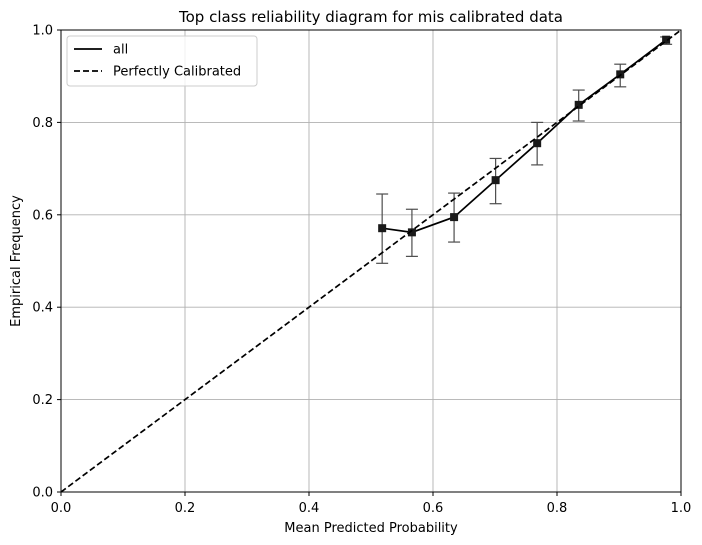 This screenshot has width=702, height=545. What do you see at coordinates (120, 50) in the screenshot?
I see `legend-label-all: all` at bounding box center [120, 50].